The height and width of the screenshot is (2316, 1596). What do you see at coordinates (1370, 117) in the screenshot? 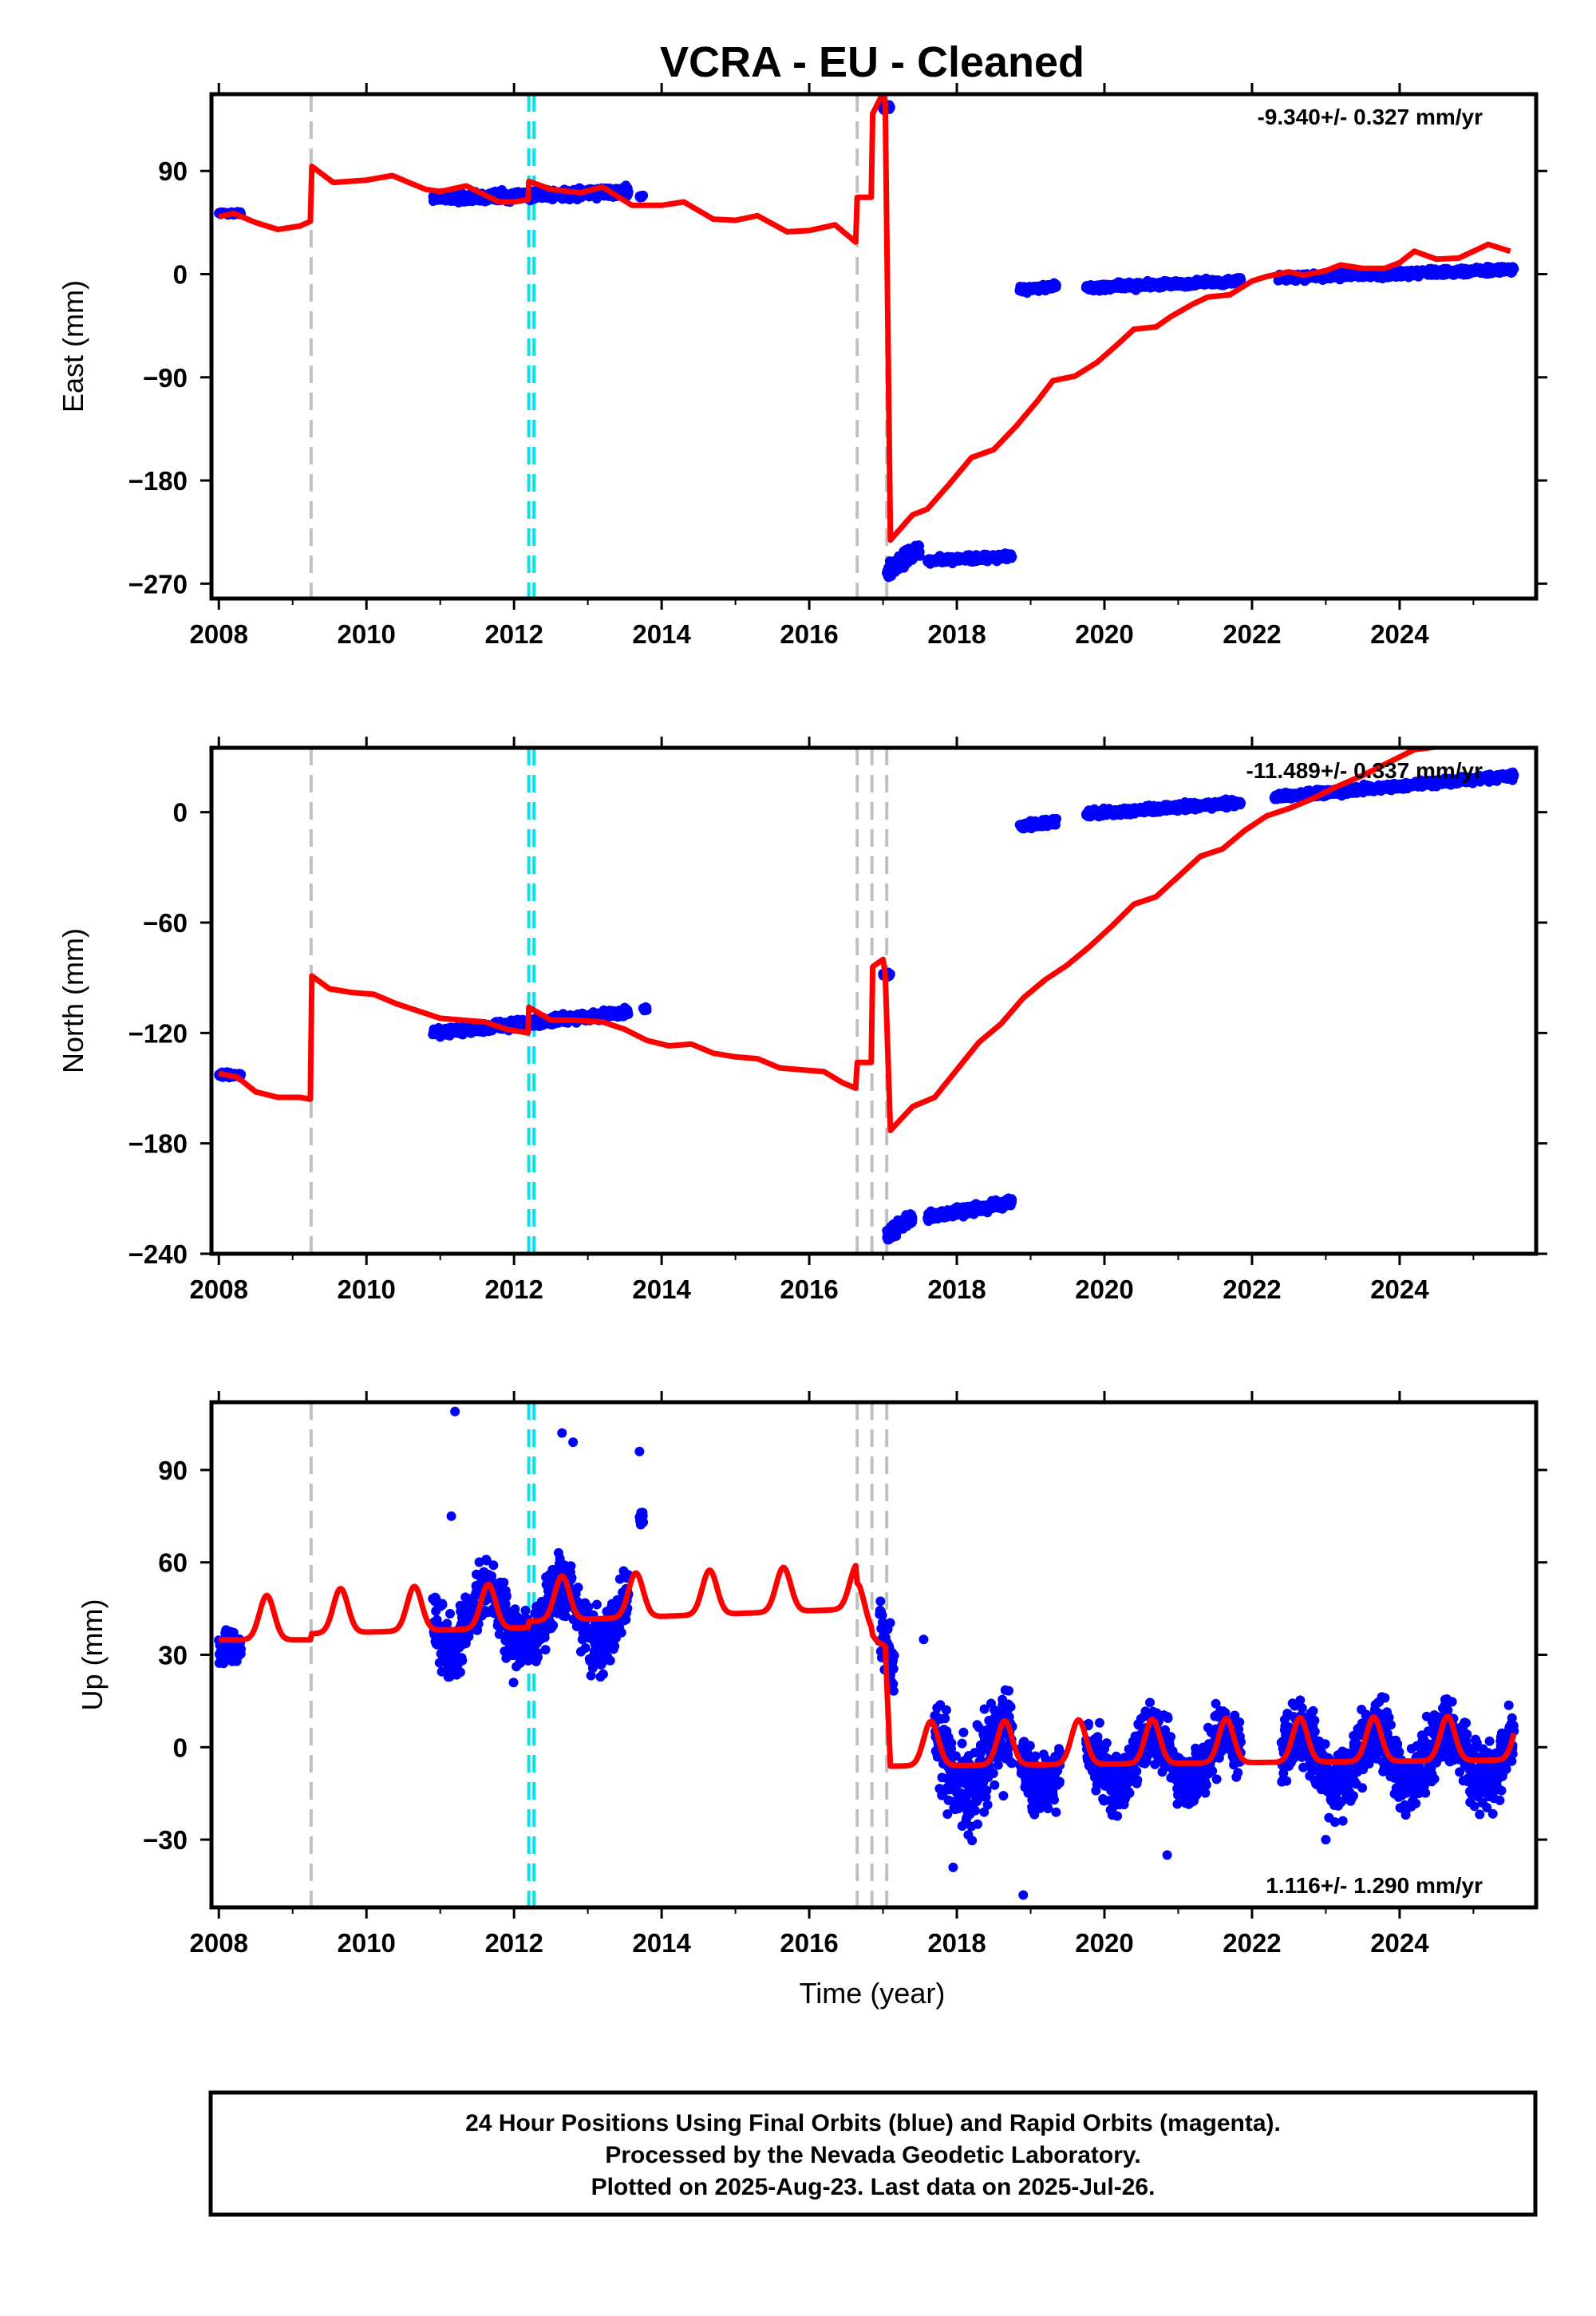
I see `velocity-annotation: -9.340+/- 0.327 mm/yr` at bounding box center [1370, 117].